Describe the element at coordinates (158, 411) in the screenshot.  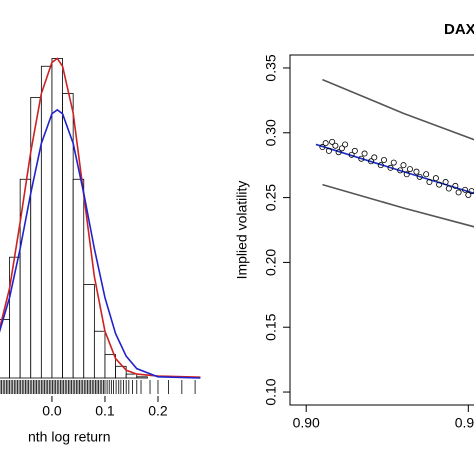
I see `x-tick-label: 0.2` at that location.